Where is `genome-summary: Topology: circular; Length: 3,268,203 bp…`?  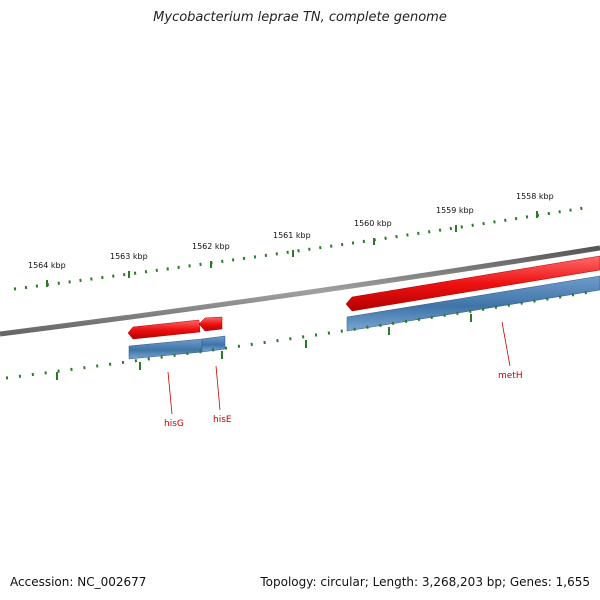 genome-summary: Topology: circular; Length: 3,268,203 bp… is located at coordinates (425, 582).